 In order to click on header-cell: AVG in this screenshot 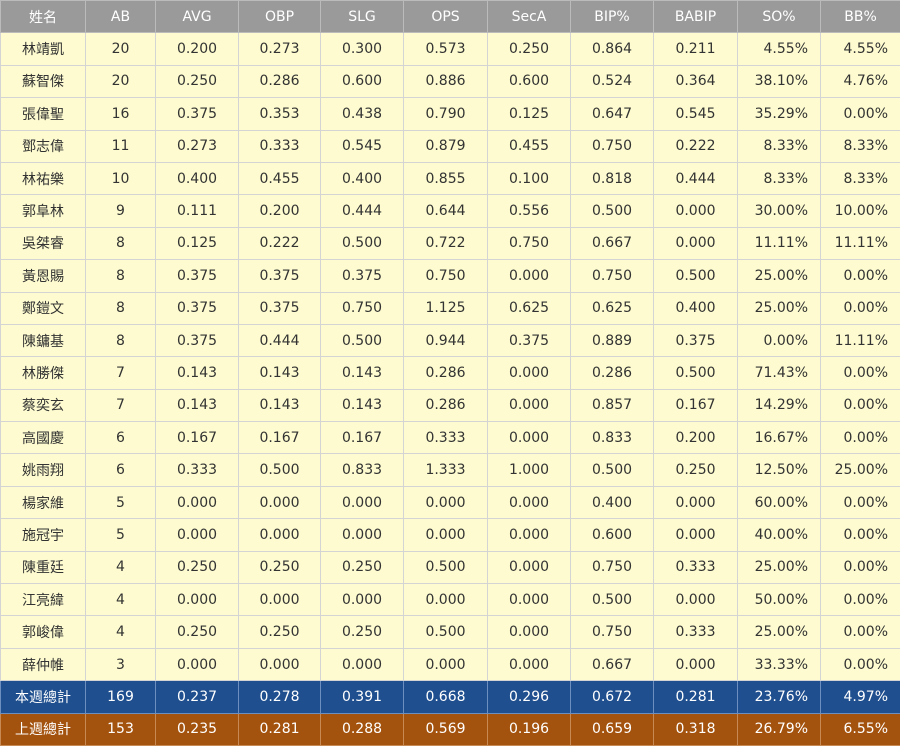, I will do `click(197, 17)`.